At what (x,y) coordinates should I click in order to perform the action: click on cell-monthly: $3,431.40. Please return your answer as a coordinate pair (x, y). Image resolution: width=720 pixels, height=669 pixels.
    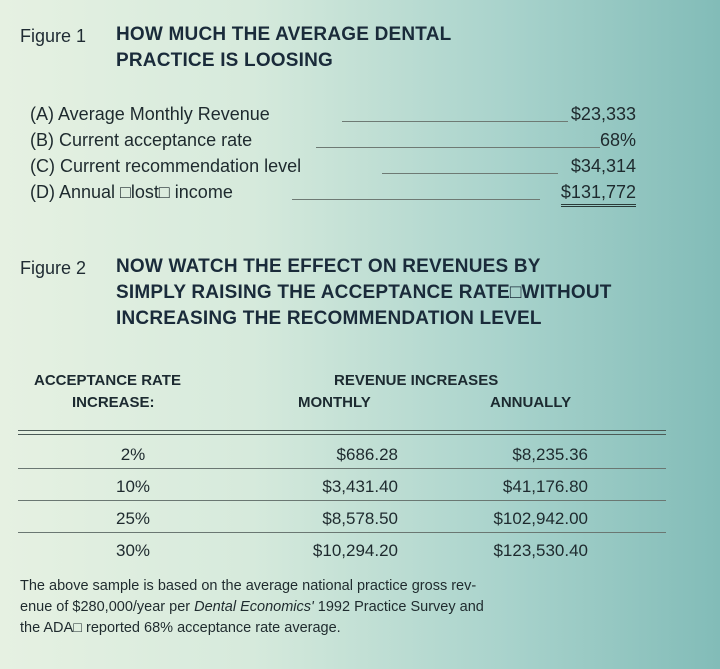
    Looking at the image, I should click on (360, 486).